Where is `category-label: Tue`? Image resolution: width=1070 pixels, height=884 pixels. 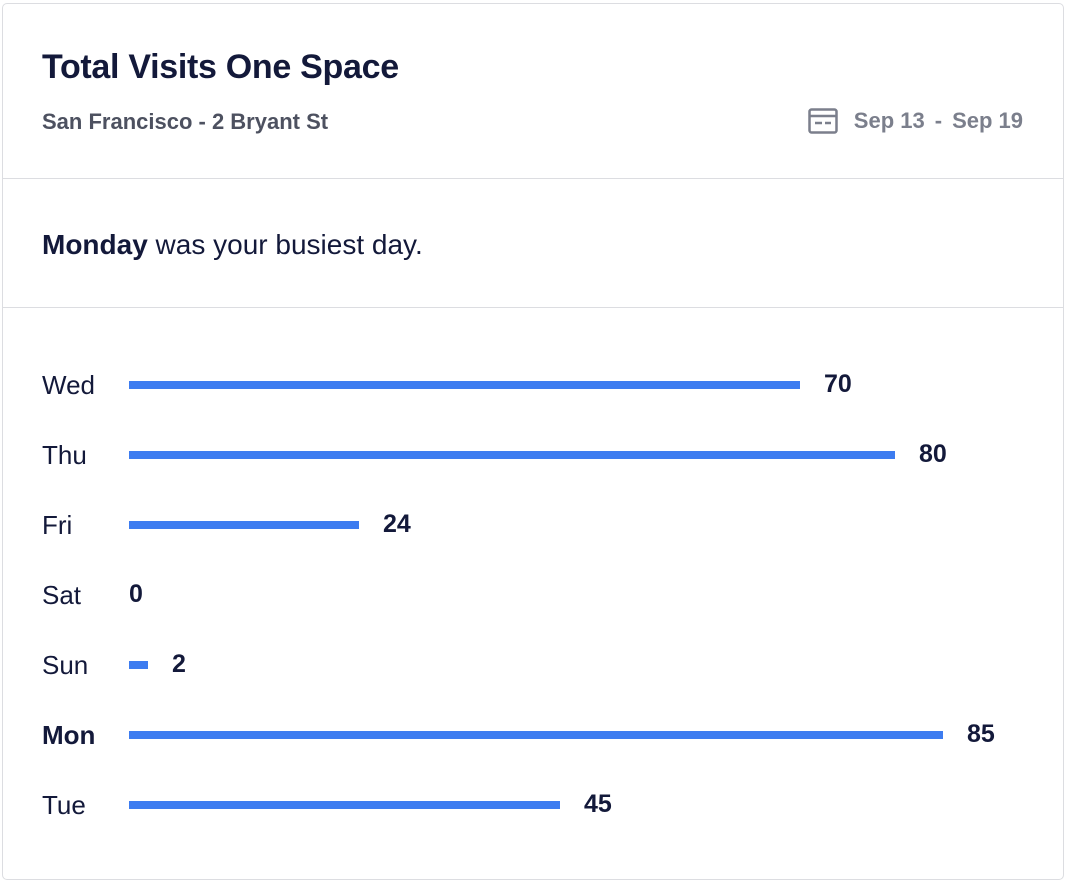 category-label: Tue is located at coordinates (64, 805).